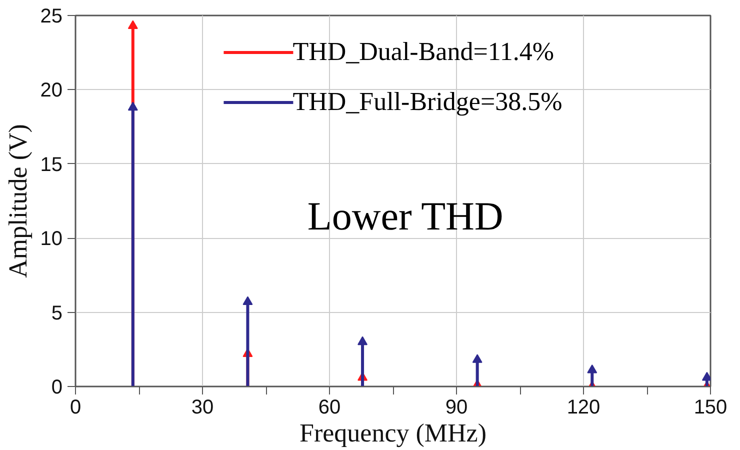 This screenshot has width=740, height=450. What do you see at coordinates (56, 313) in the screenshot?
I see `y-tick-label: 5` at bounding box center [56, 313].